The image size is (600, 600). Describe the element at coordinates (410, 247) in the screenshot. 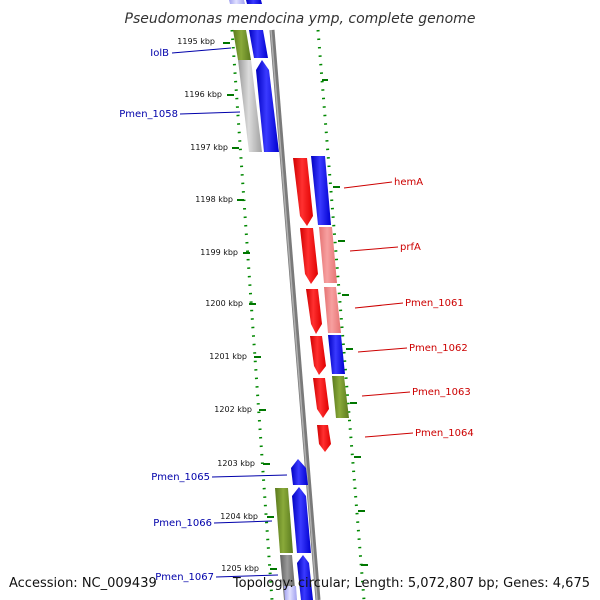

I see `gene-label-prfa: prfA` at that location.